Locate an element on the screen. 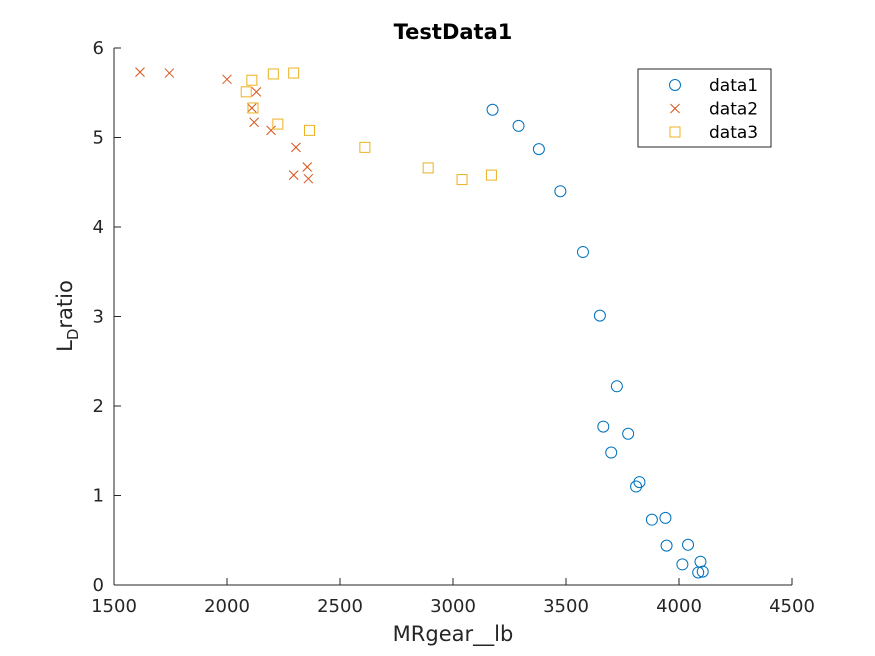 This screenshot has height=656, width=875. y-axis-label: LDratio is located at coordinates (67, 316).